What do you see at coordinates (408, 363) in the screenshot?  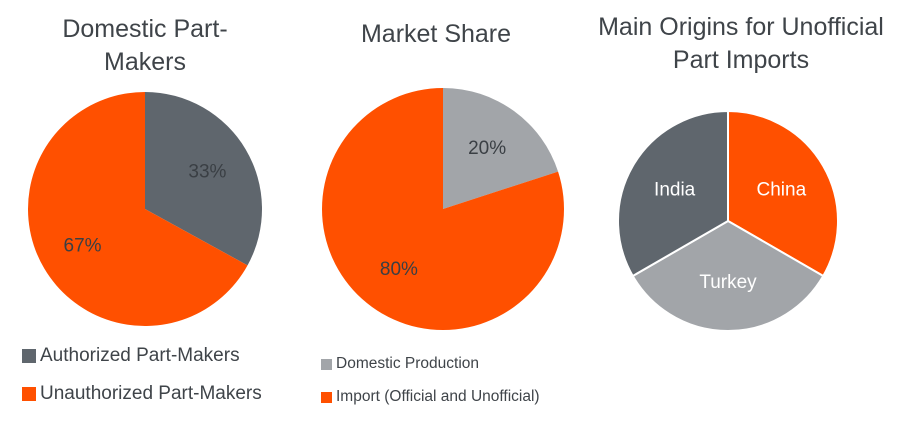 I see `legend-label-domestic-production: Domestic Production` at bounding box center [408, 363].